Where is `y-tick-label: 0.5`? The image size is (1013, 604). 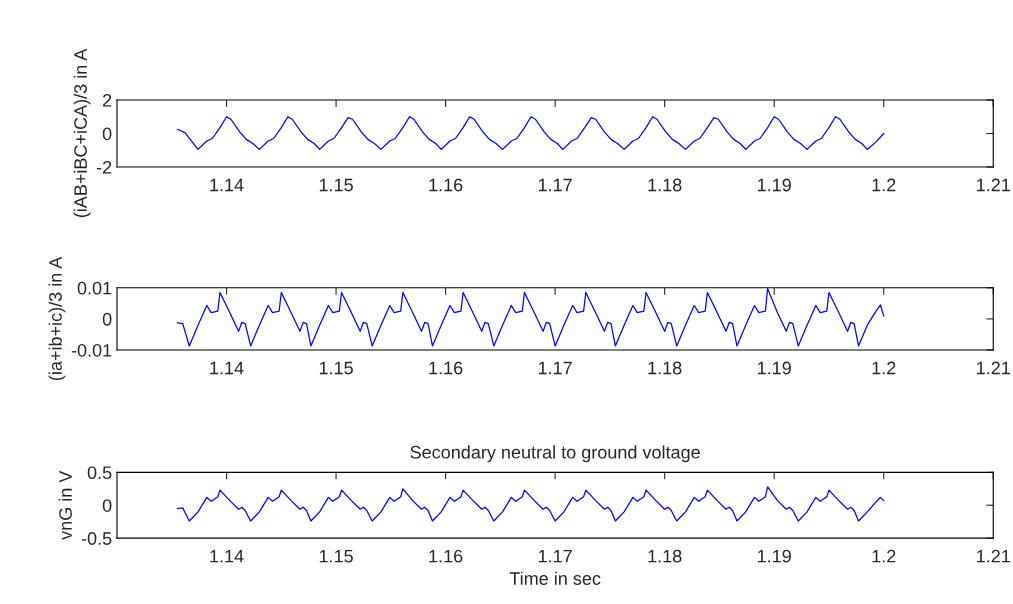 y-tick-label: 0.5 is located at coordinates (99, 473).